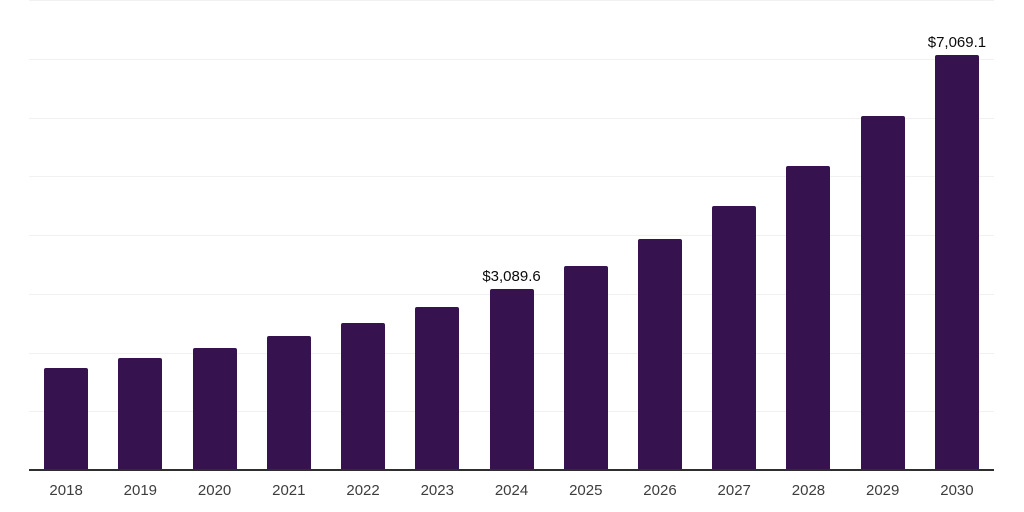 This screenshot has width=1024, height=512. What do you see at coordinates (214, 490) in the screenshot?
I see `x-tick-label: 2020` at bounding box center [214, 490].